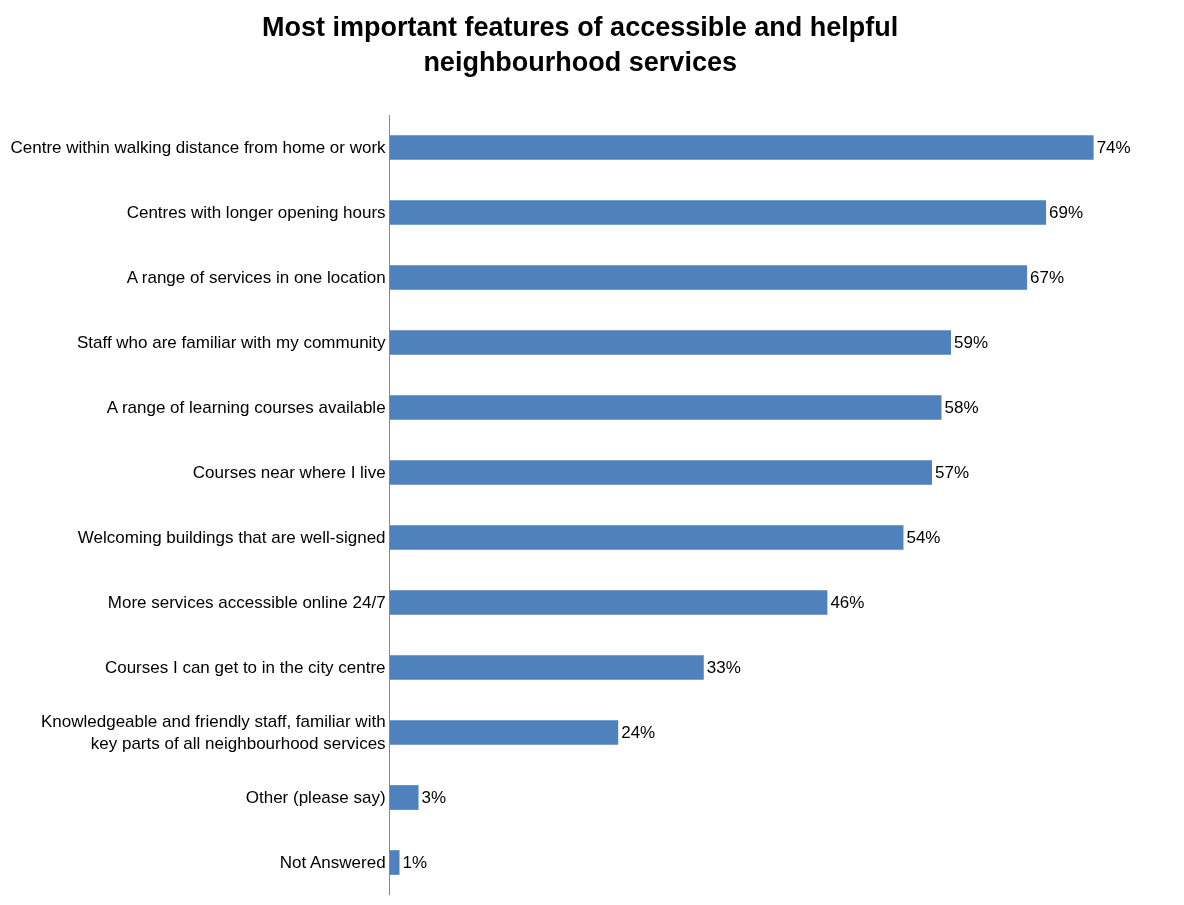 The width and height of the screenshot is (1184, 905). What do you see at coordinates (723, 667) in the screenshot?
I see `data-label: 33%` at bounding box center [723, 667].